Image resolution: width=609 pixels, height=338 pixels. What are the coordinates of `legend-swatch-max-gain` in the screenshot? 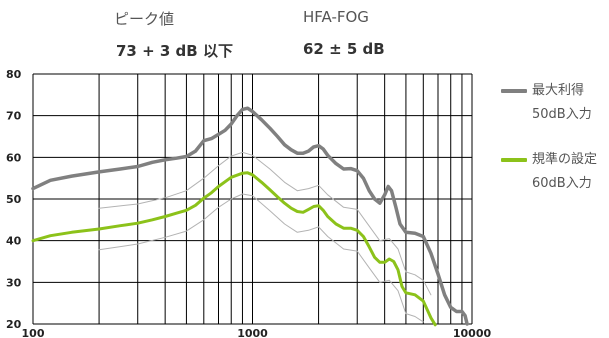 It's located at (514, 91).